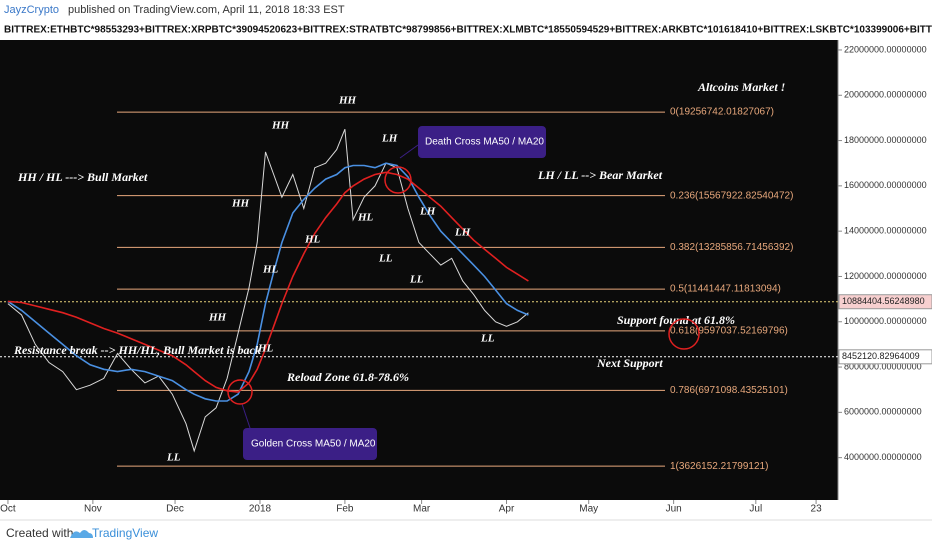  Describe the element at coordinates (8, 509) in the screenshot. I see `x-tick-label: Oct` at that location.